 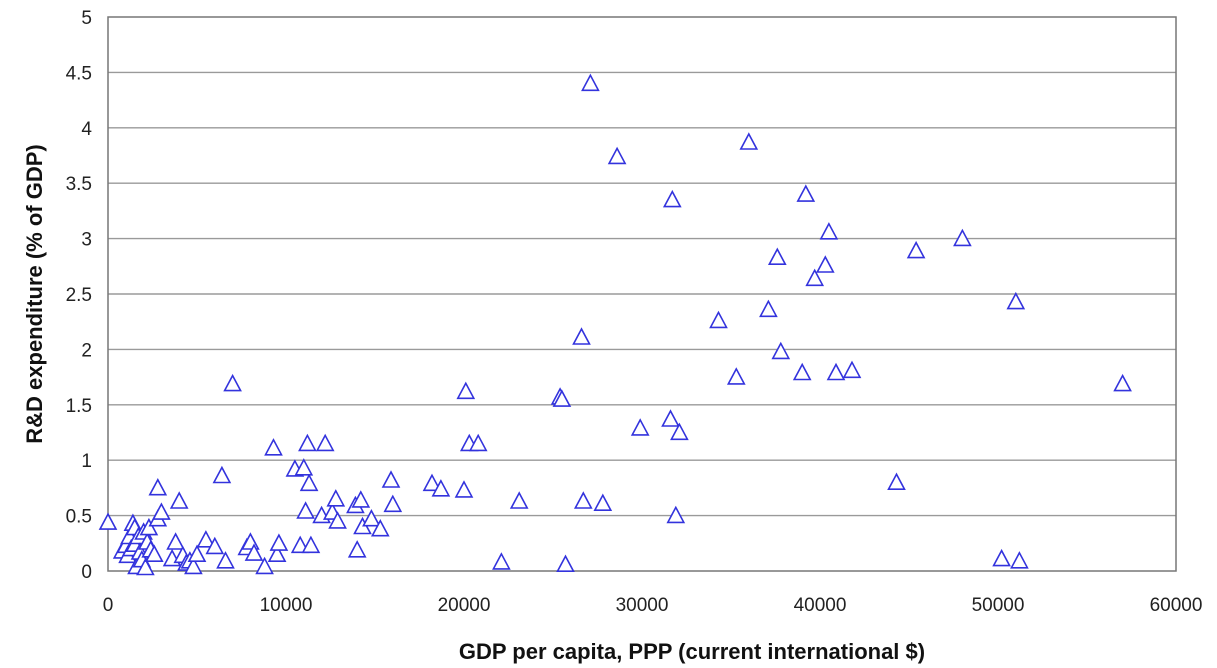 I want to click on y-tick-label: 3.5, so click(x=79, y=184).